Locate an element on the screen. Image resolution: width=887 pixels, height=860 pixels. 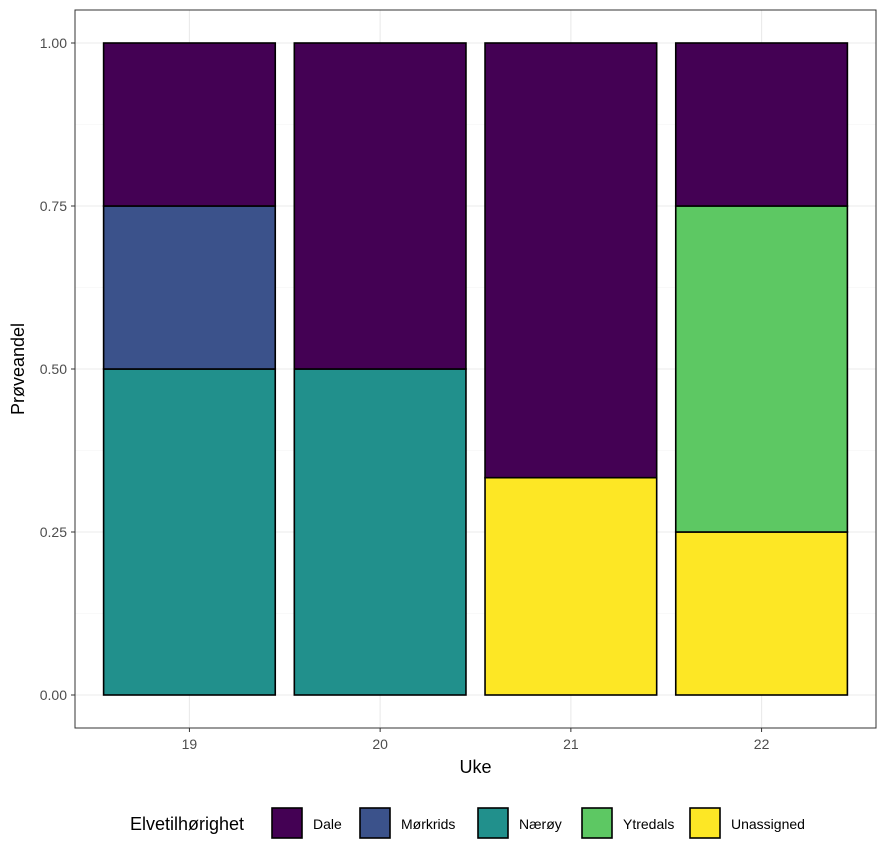
legend-label-ytredals: Ytredals is located at coordinates (648, 824).